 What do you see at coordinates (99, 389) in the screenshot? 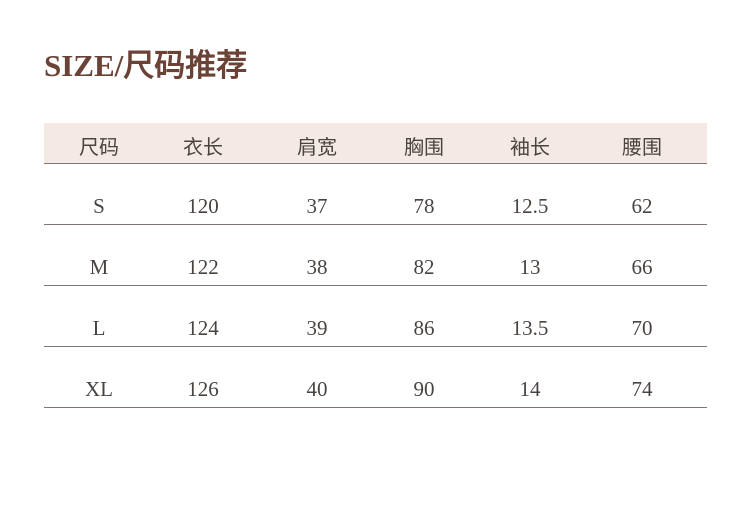
I see `table-cell: XL` at bounding box center [99, 389].